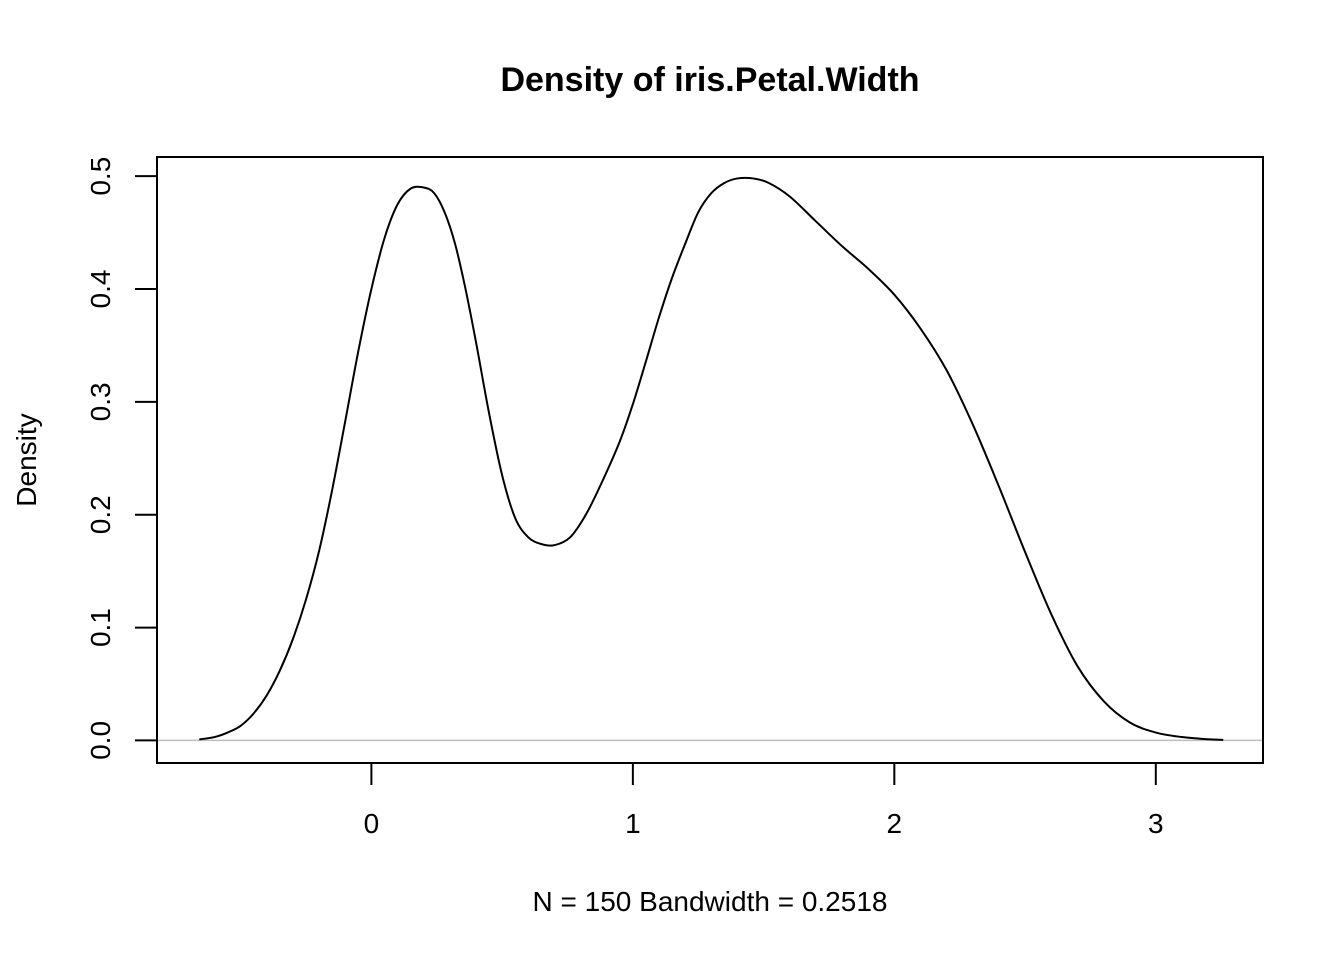 This screenshot has height=960, width=1344. What do you see at coordinates (26, 459) in the screenshot?
I see `y-axis-label: Density` at bounding box center [26, 459].